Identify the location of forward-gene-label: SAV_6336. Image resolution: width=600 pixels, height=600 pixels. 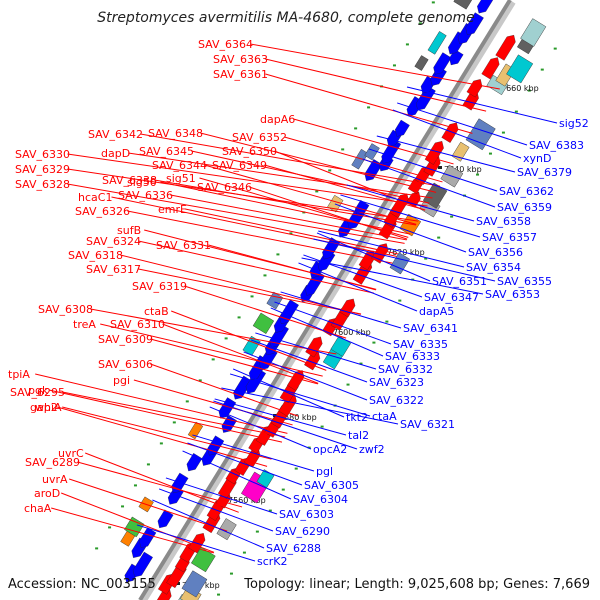
(145, 195).